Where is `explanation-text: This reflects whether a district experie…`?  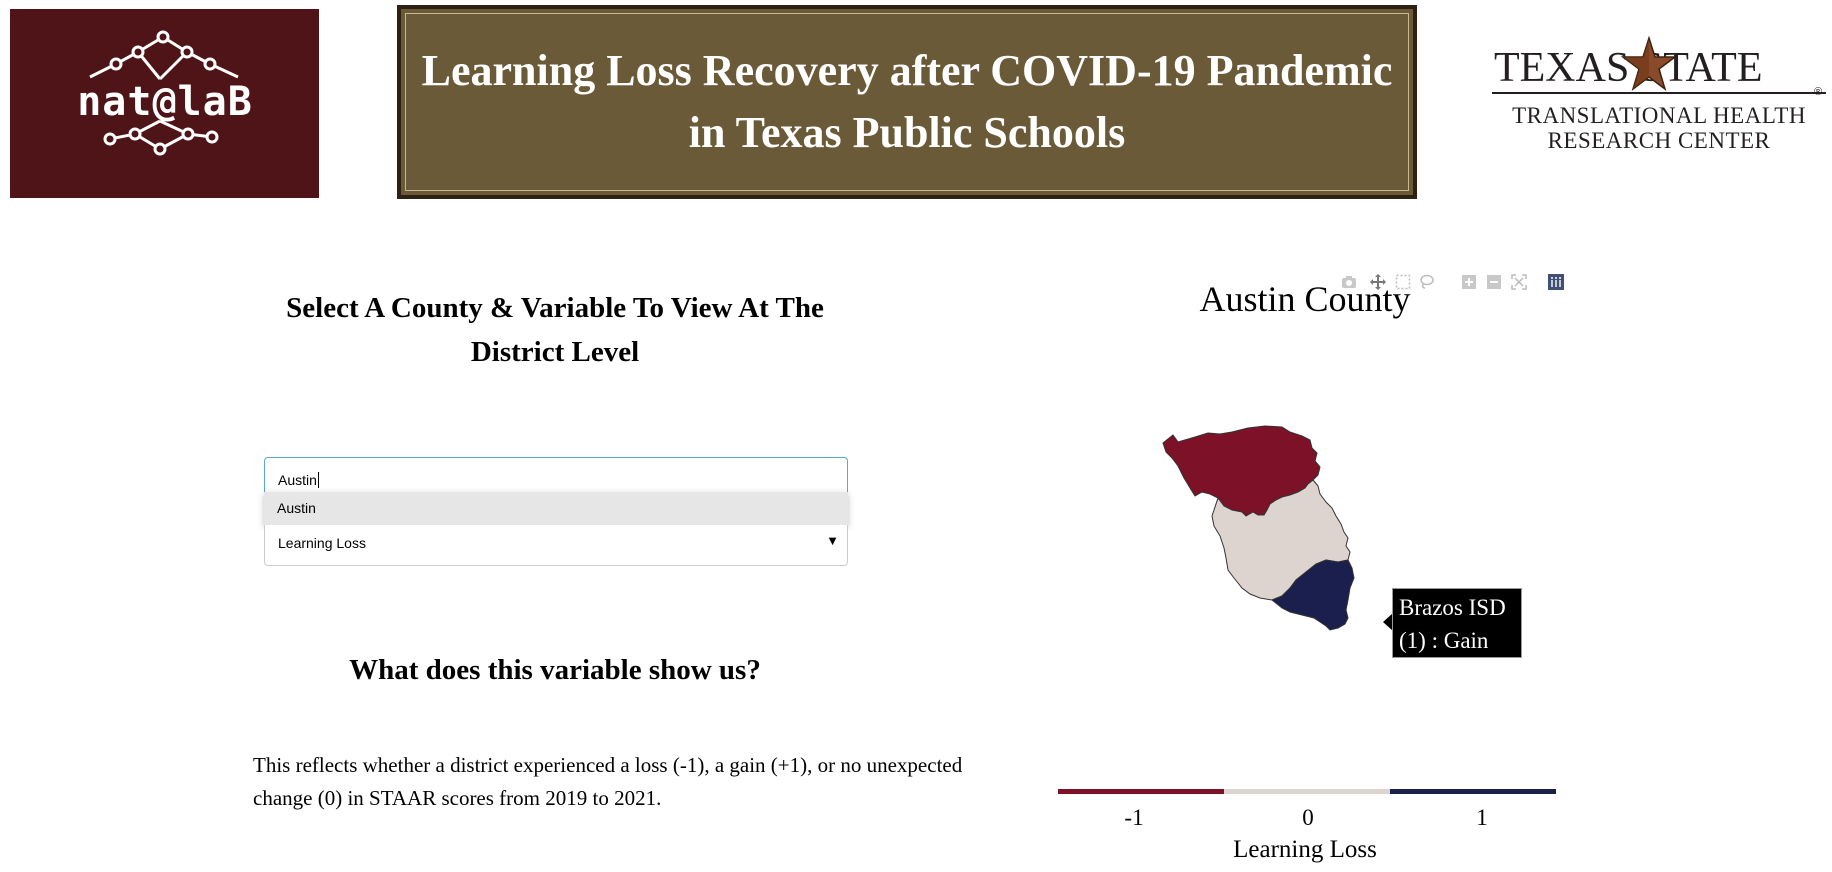
explanation-text: This reflects whether a district experie… is located at coordinates (608, 781).